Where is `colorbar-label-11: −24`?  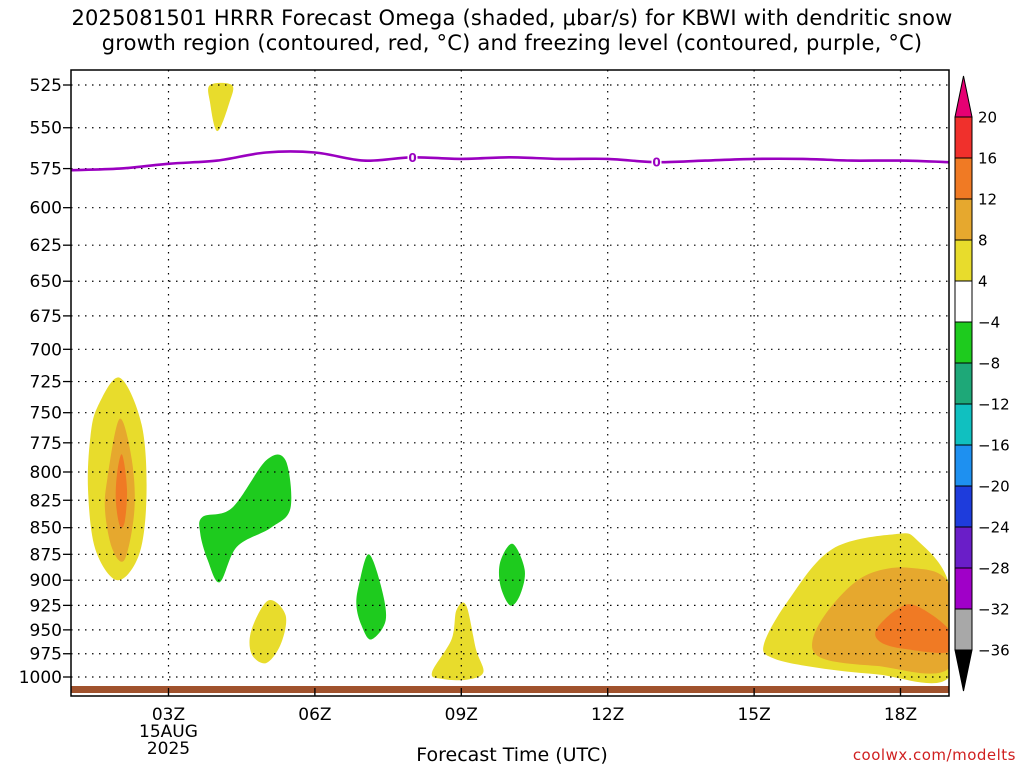
colorbar-label-11: −24 is located at coordinates (994, 528).